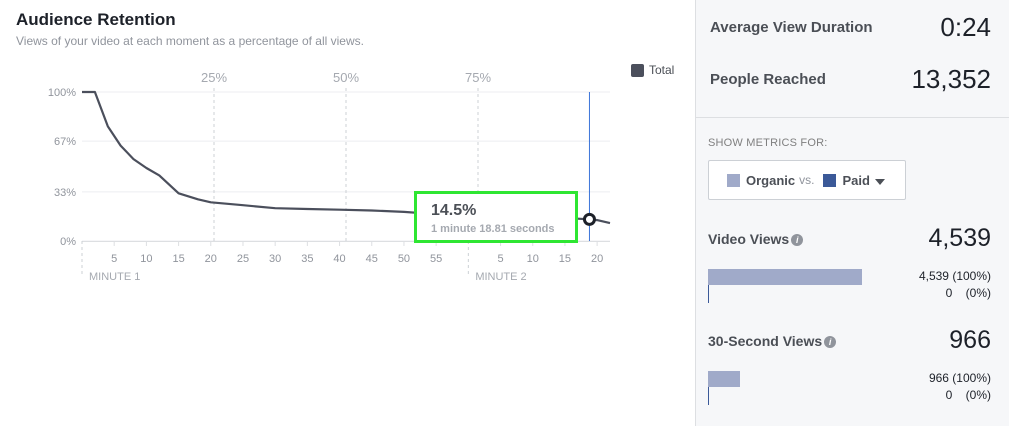 The width and height of the screenshot is (1009, 426). Describe the element at coordinates (307, 259) in the screenshot. I see `x-tick-label: 35` at that location.